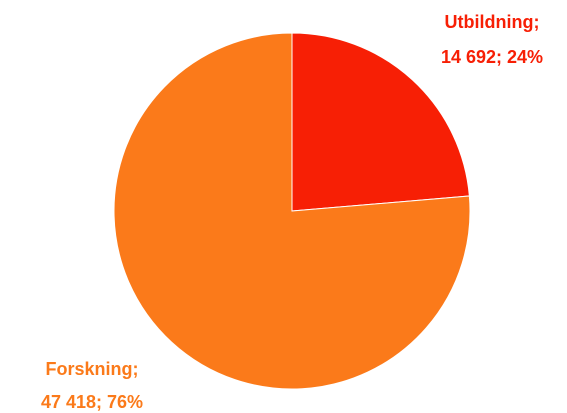 Image resolution: width=567 pixels, height=413 pixels. Describe the element at coordinates (492, 22) in the screenshot. I see `slice-label-utbildning-name: Utbildning;` at that location.